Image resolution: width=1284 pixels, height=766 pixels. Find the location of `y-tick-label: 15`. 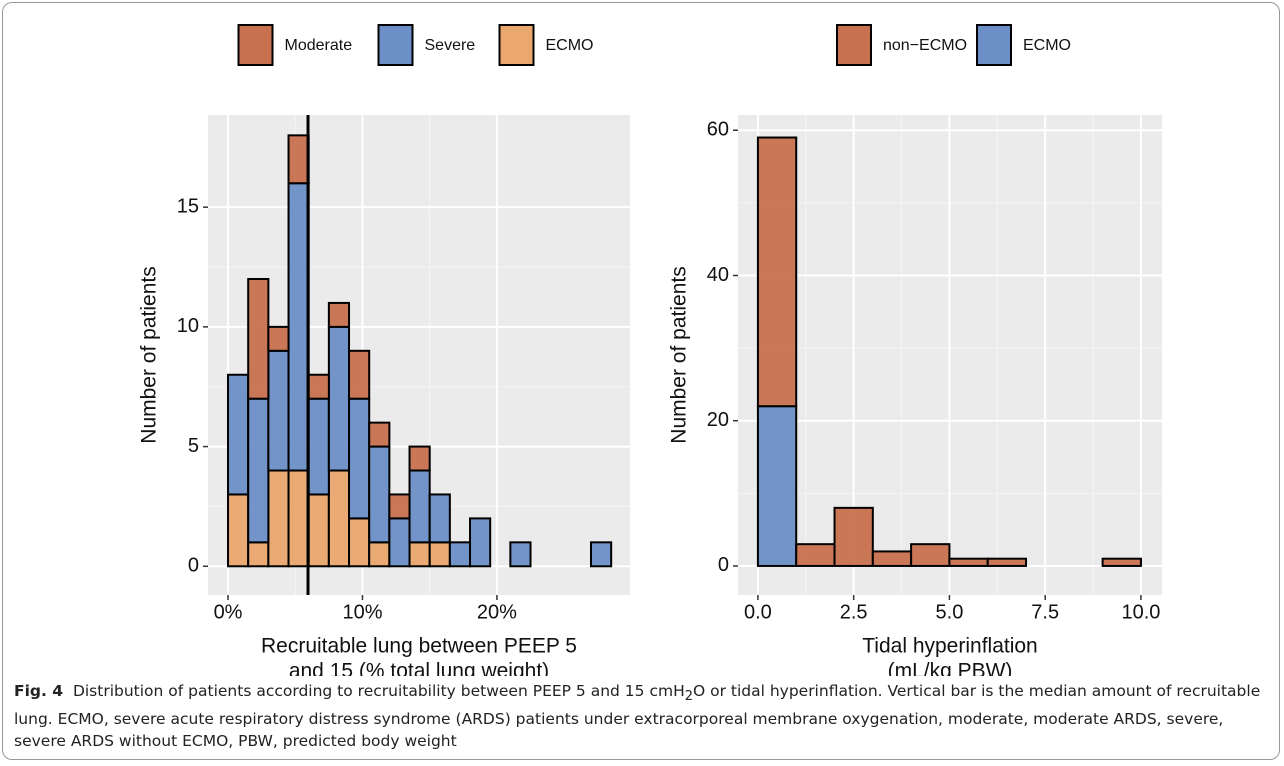

y-tick-label: 15 is located at coordinates (188, 206).